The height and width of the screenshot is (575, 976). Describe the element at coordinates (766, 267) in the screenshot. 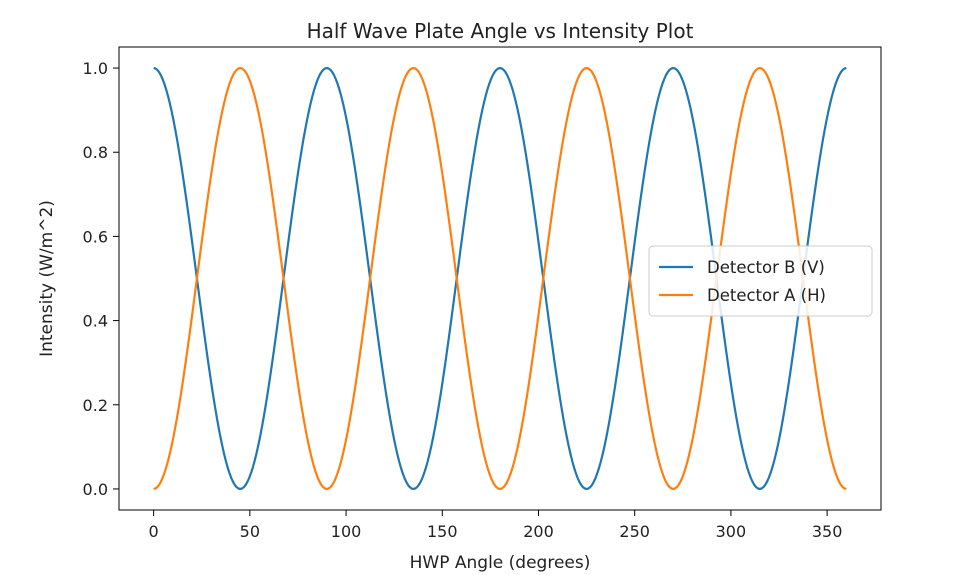

I see `legend-label: Detector B (V)` at that location.